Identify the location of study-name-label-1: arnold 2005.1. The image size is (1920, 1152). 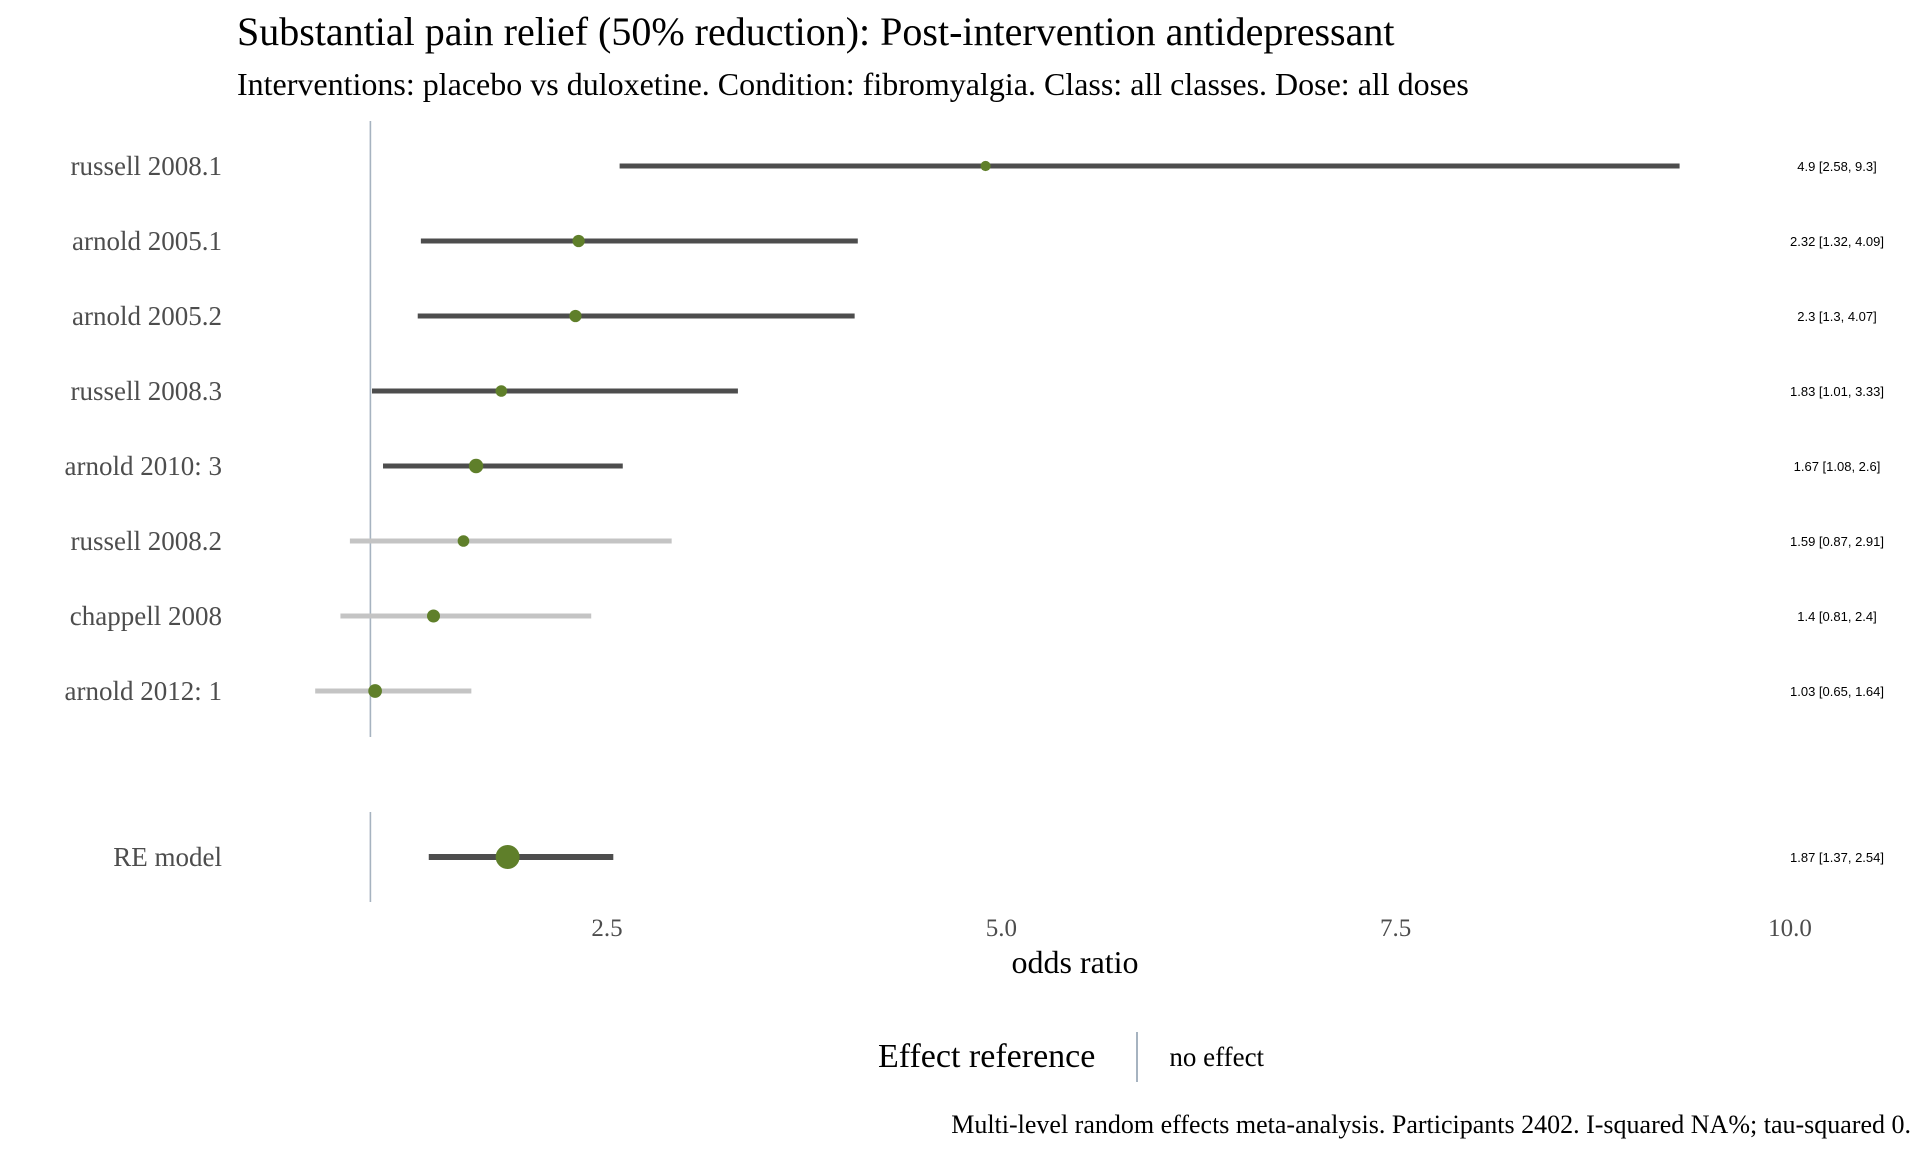
(147, 241).